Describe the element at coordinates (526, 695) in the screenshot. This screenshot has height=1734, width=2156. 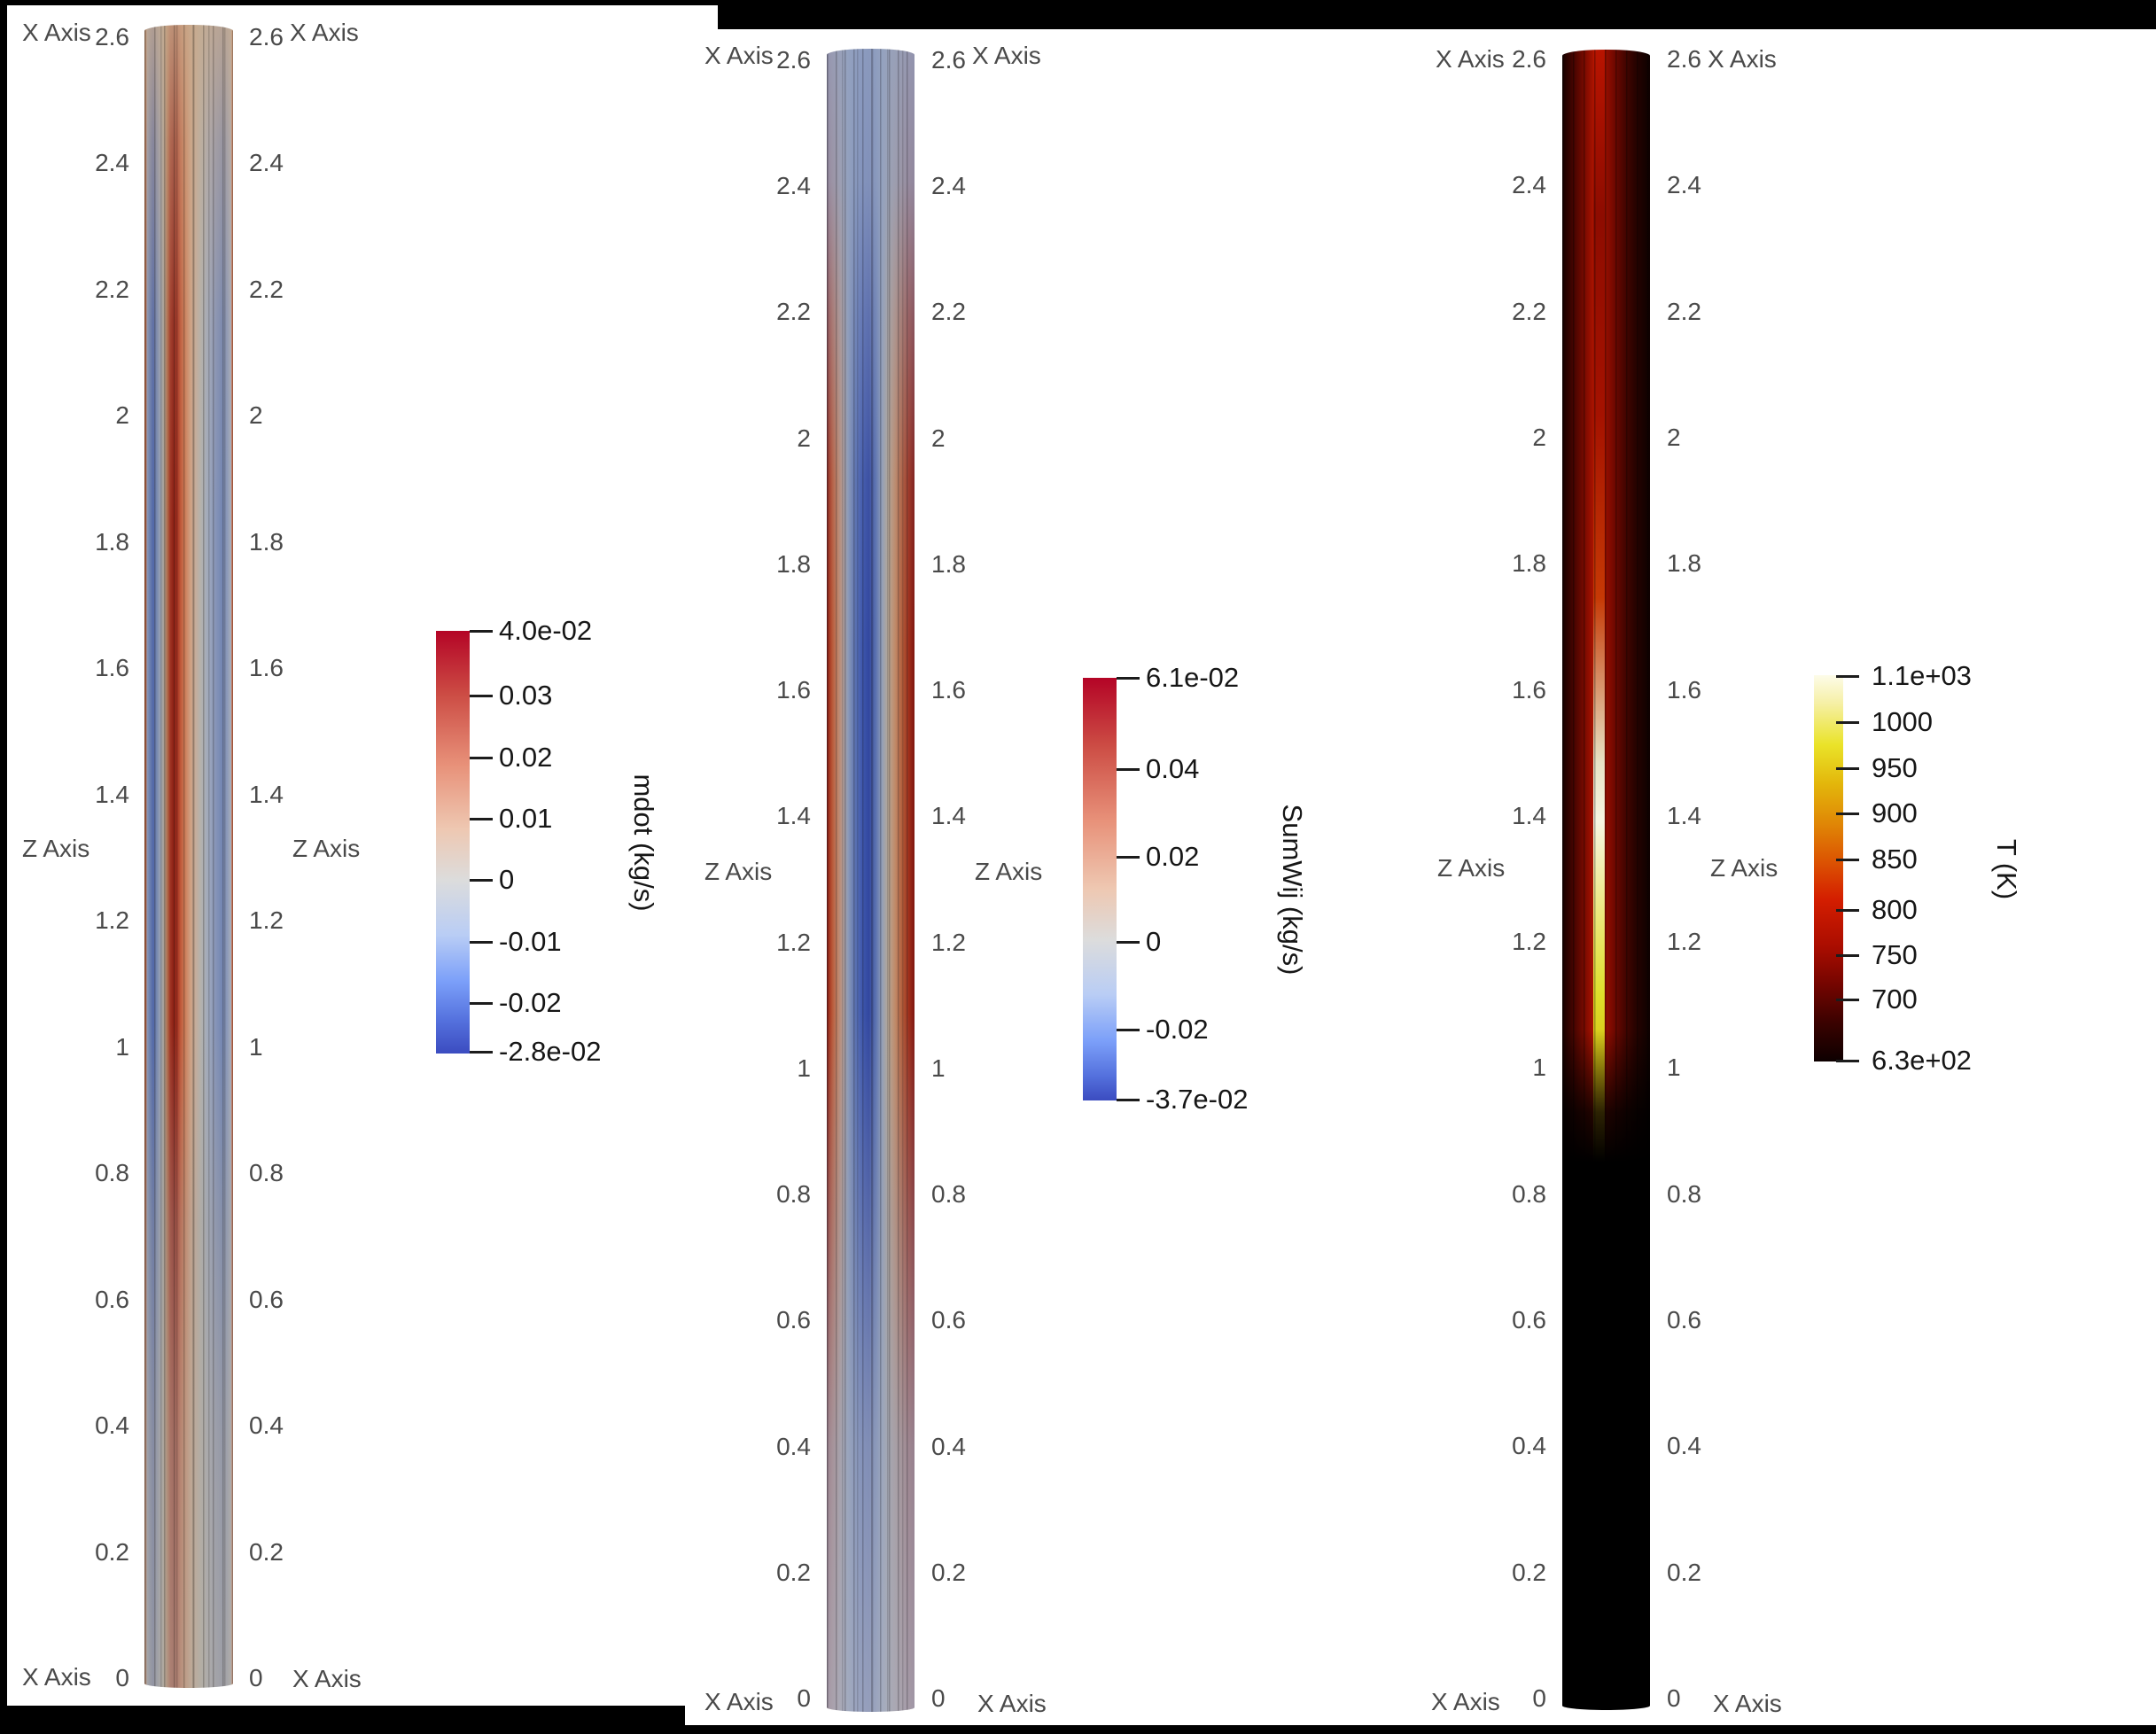
I see `colorbar-tick-label: 0.03` at that location.